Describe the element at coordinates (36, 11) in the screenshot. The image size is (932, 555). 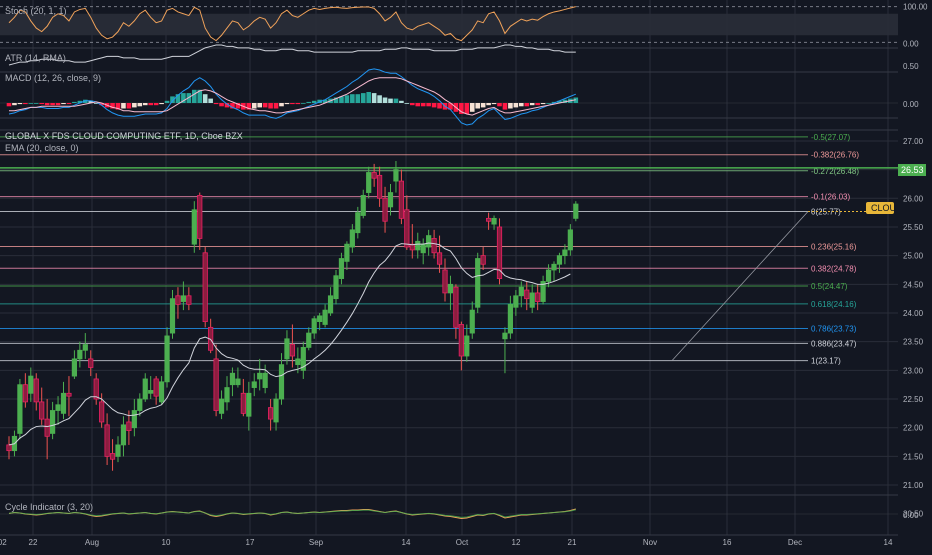
I see `stoch-label: Stoch (20, 1, 1)` at that location.